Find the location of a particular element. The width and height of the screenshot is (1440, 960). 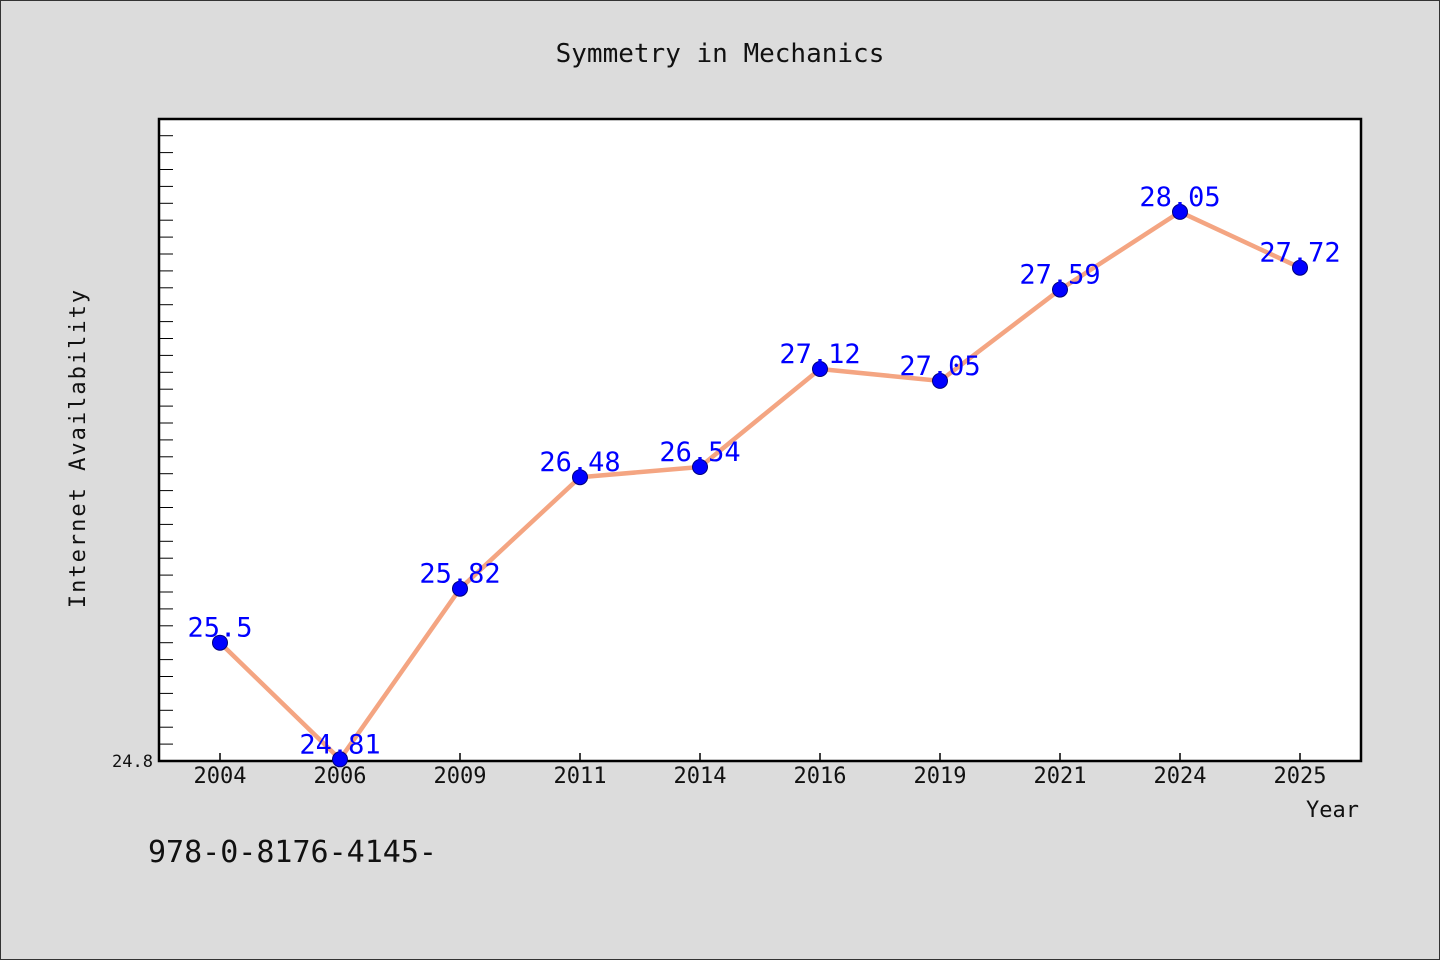

x-tick-label: 2014 is located at coordinates (700, 776).